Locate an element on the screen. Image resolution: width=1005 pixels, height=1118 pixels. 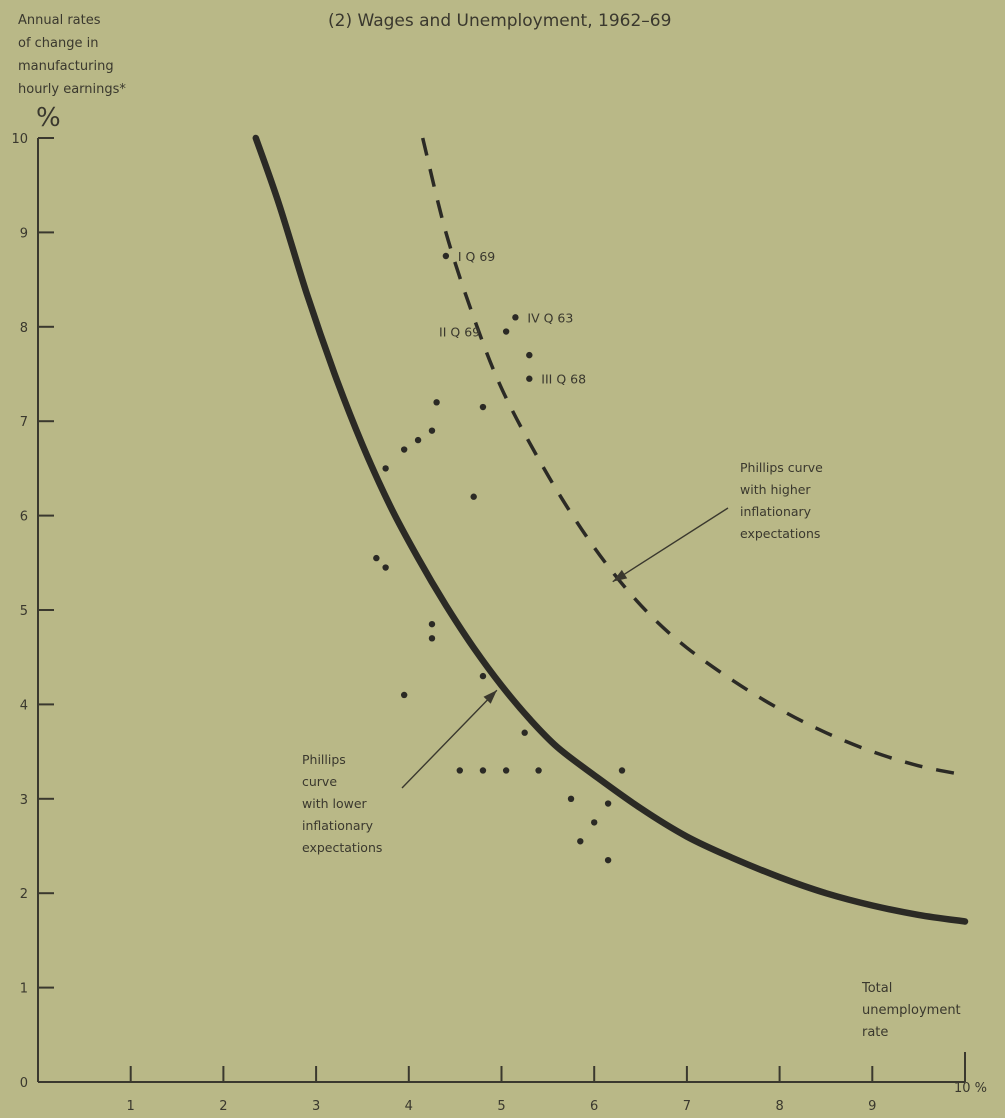
y-axis-label-line-2: of change in is located at coordinates (58, 43).